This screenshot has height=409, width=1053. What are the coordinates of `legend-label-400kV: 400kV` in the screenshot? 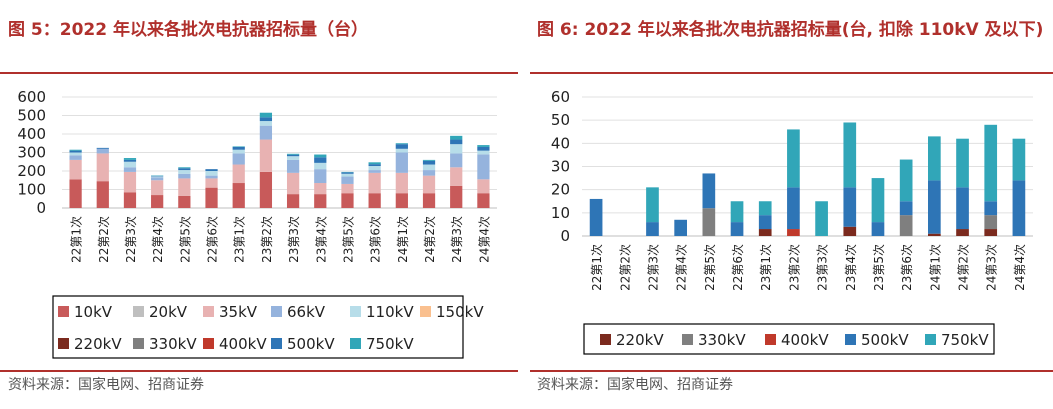 It's located at (805, 340).